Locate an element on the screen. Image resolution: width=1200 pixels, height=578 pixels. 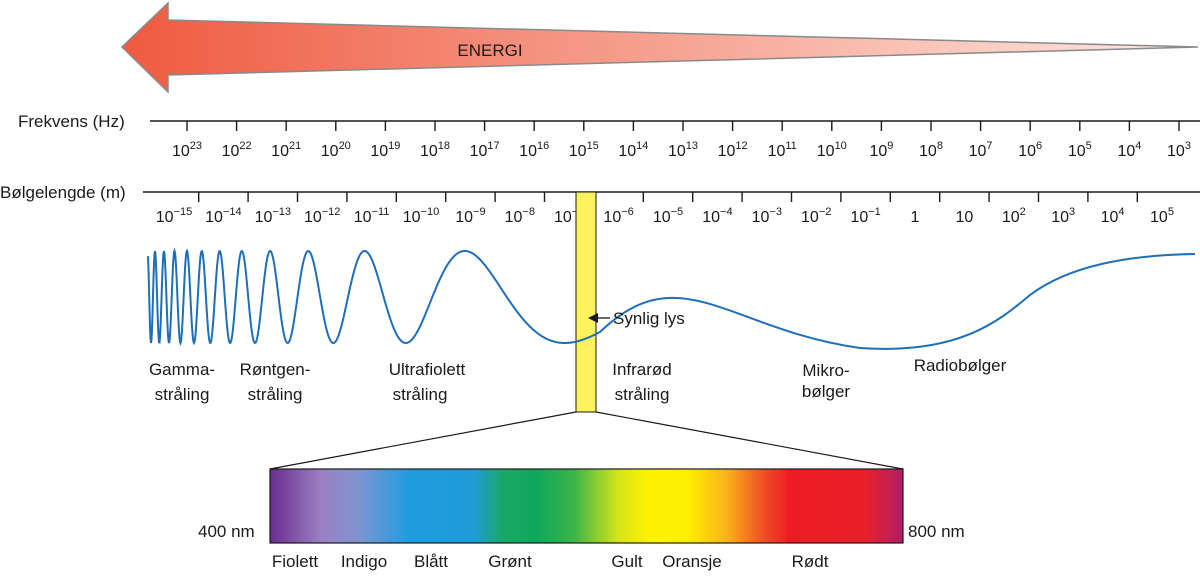
wavelength-tick-label: 10⁻⁵ is located at coordinates (668, 216).